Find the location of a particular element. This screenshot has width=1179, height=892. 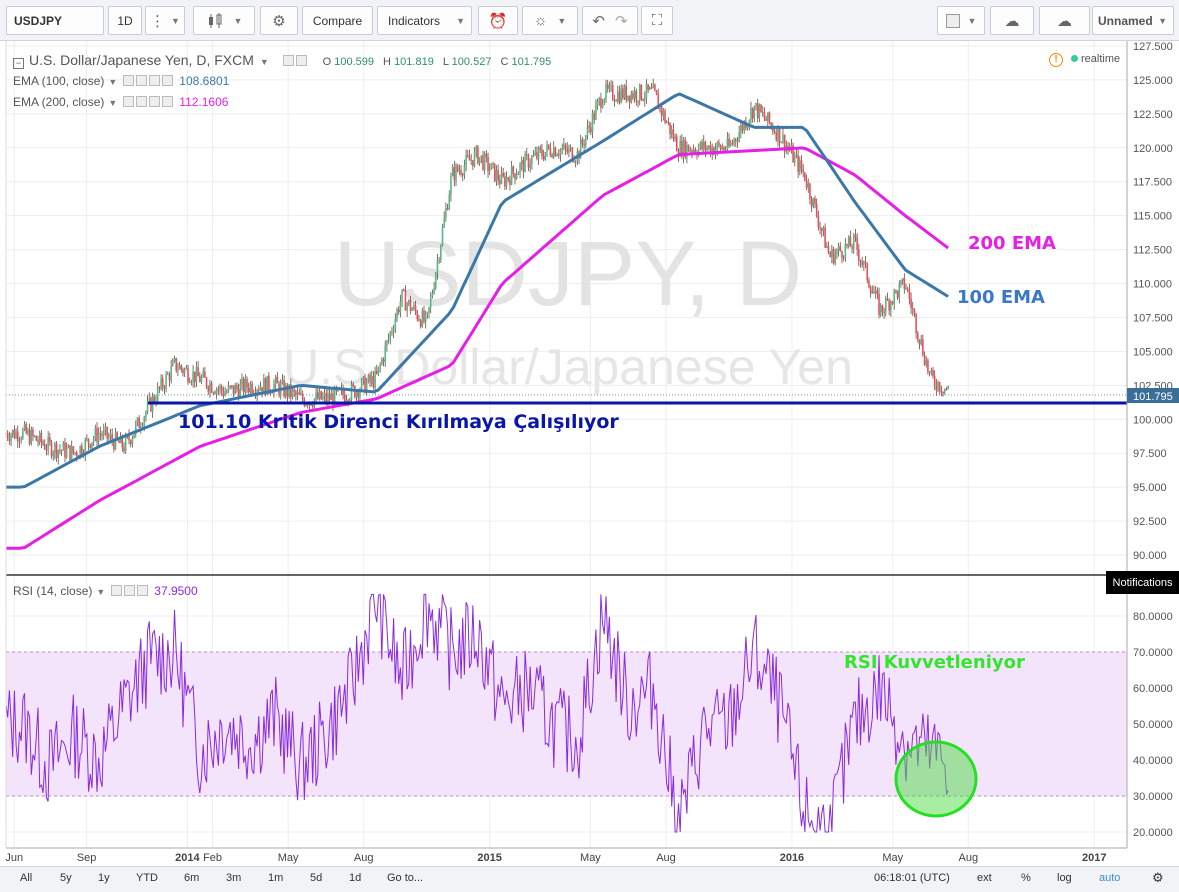

range-all: All is located at coordinates (26, 878).